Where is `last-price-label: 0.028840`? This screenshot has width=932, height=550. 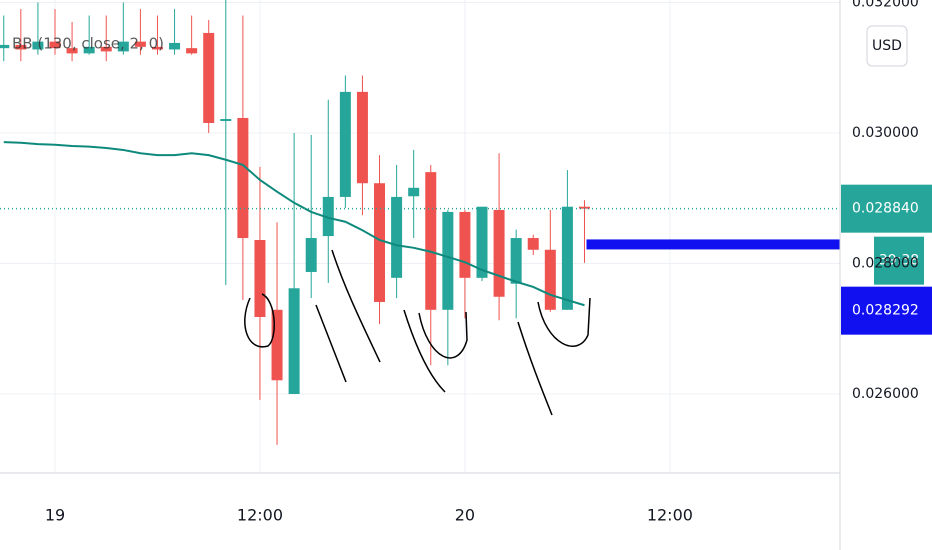
last-price-label: 0.028840 is located at coordinates (885, 209).